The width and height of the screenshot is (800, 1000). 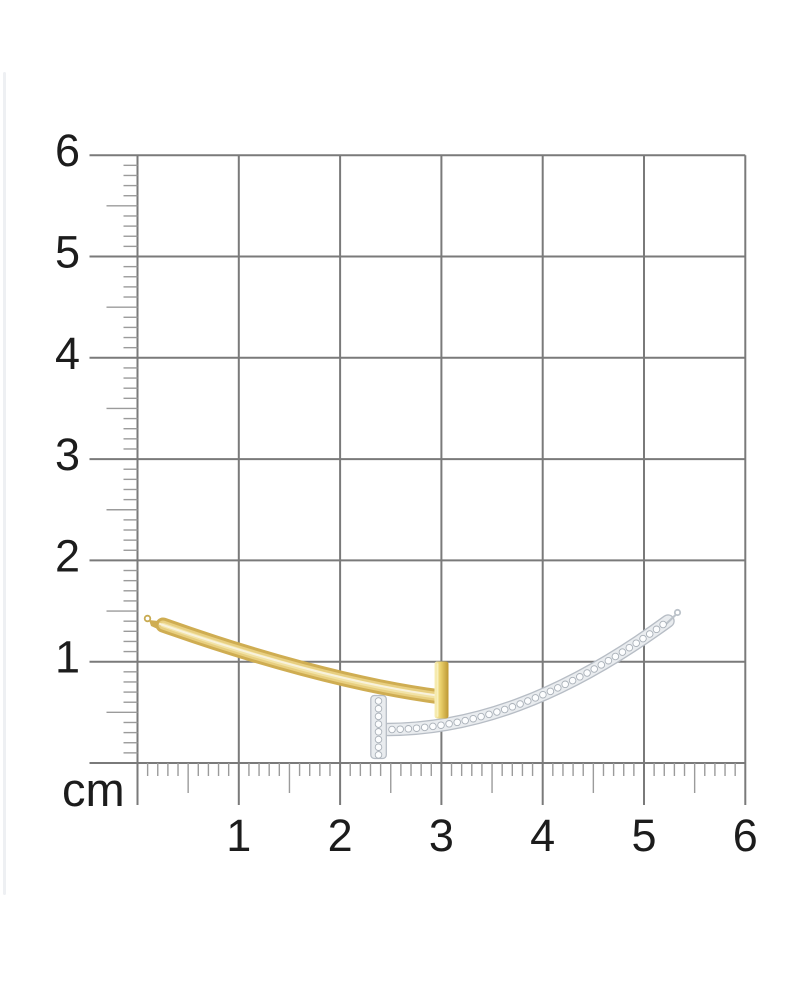 I want to click on y-axis-label: 1, so click(x=67, y=657).